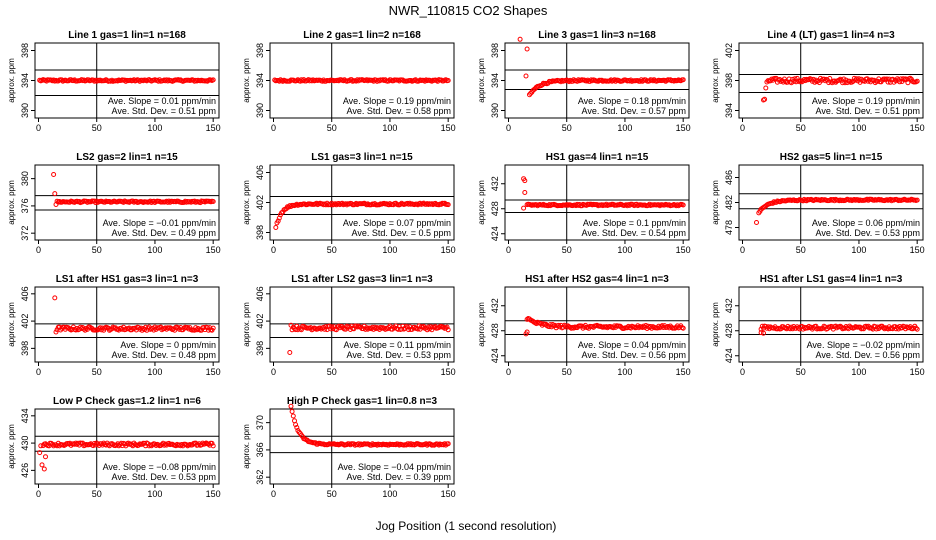 The width and height of the screenshot is (936, 540). What do you see at coordinates (260, 449) in the screenshot?
I see `y-tick-label: 366` at bounding box center [260, 449].